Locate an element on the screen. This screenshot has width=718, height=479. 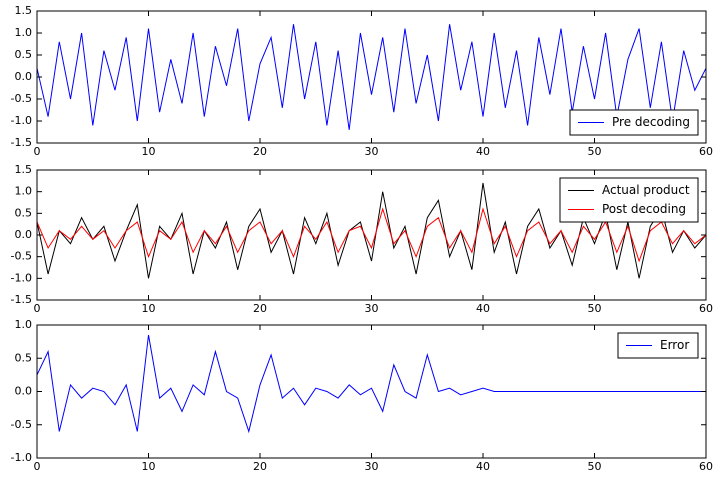
legend-label: Pre decoding is located at coordinates (651, 122).